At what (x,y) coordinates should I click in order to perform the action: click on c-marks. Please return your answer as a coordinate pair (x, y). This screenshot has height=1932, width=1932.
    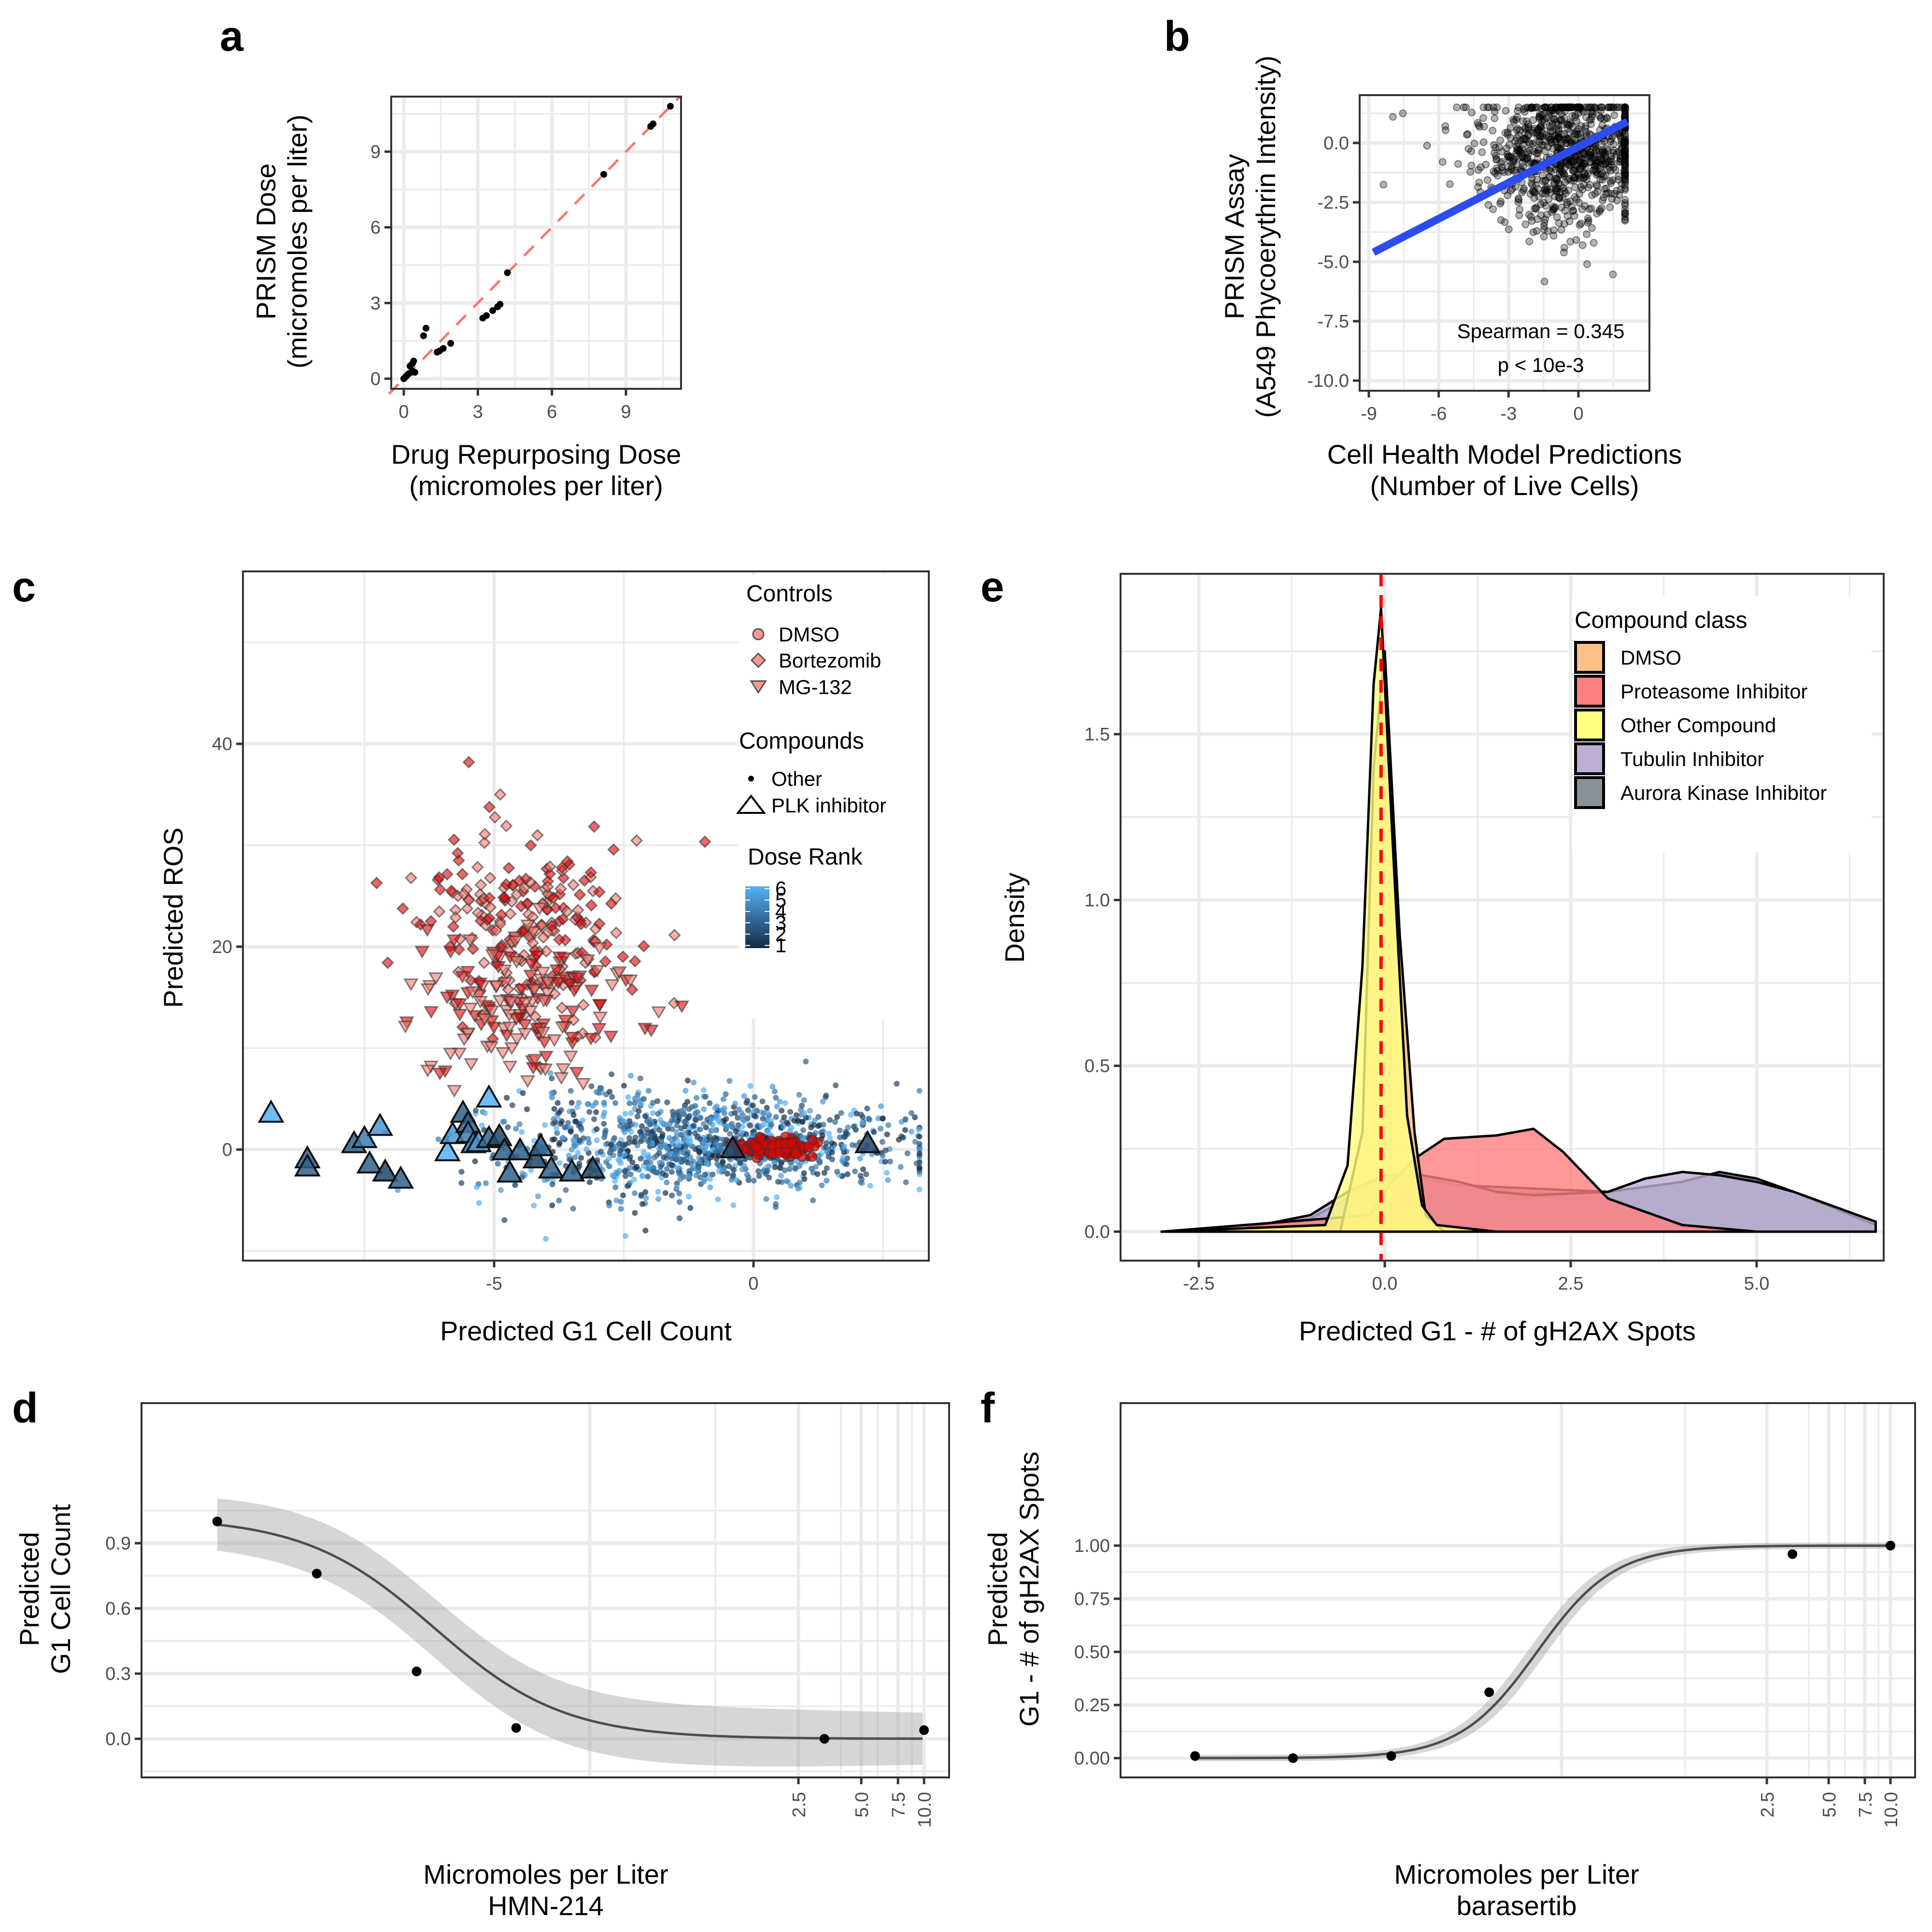
    Looking at the image, I should click on (590, 998).